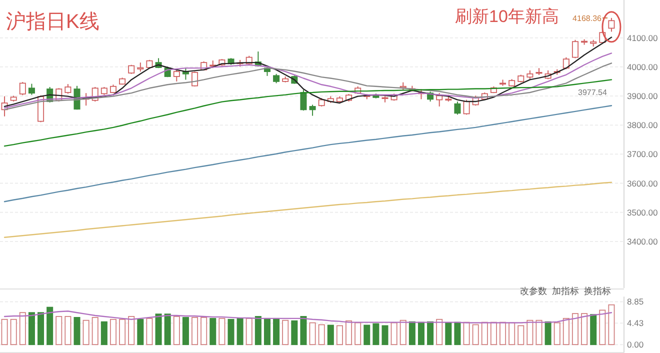 This screenshot has width=660, height=353. I want to click on y-tick-label: 3700.00, so click(642, 154).